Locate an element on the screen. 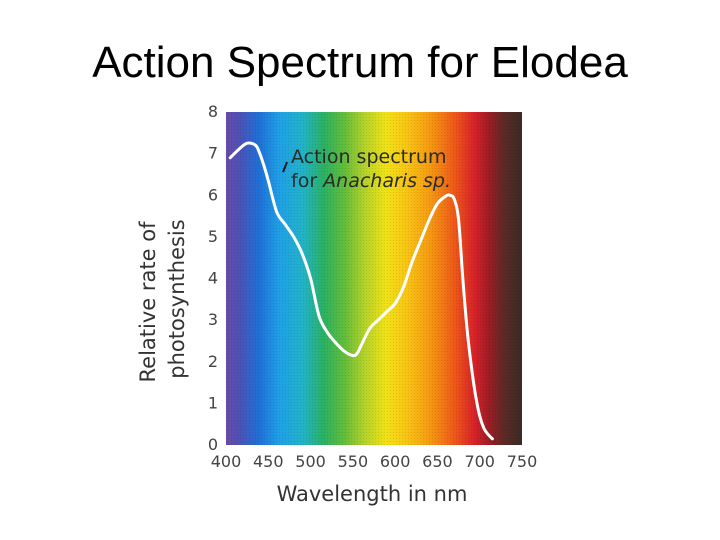 The height and width of the screenshot is (540, 720). y-tick-label: 1 is located at coordinates (213, 402).